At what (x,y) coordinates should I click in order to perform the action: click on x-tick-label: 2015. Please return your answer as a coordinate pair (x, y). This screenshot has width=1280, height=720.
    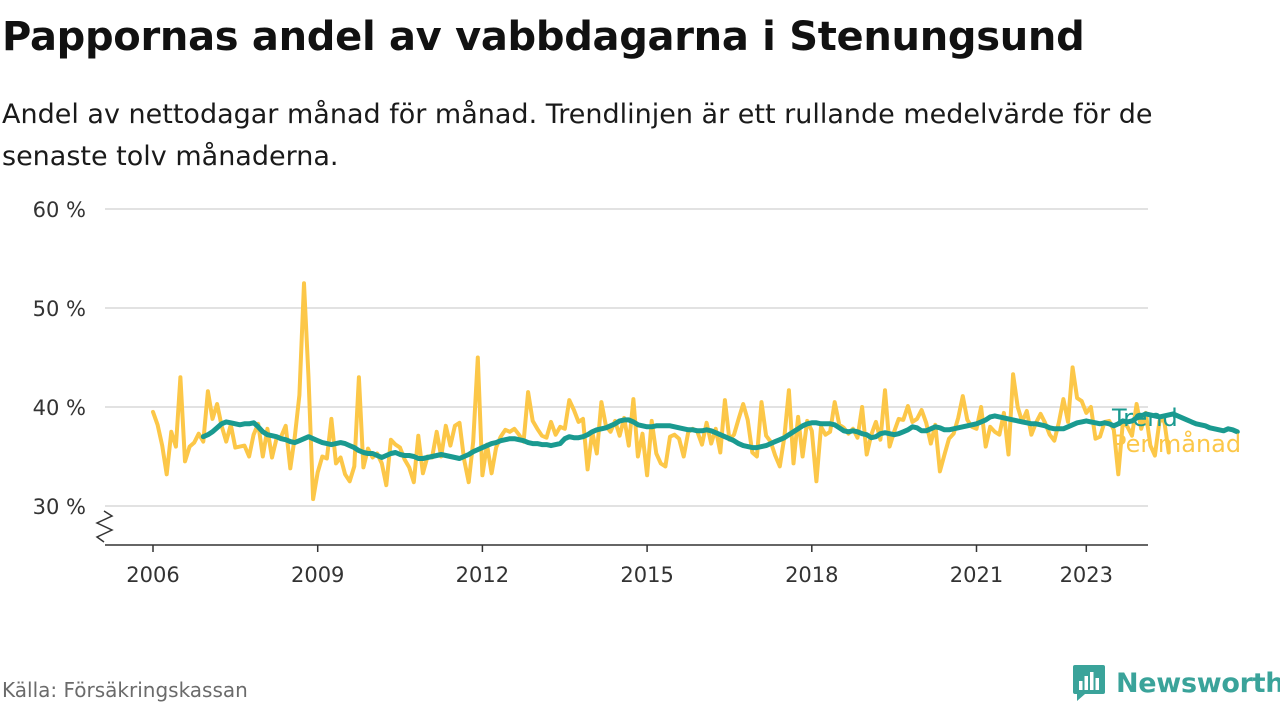
    Looking at the image, I should click on (646, 575).